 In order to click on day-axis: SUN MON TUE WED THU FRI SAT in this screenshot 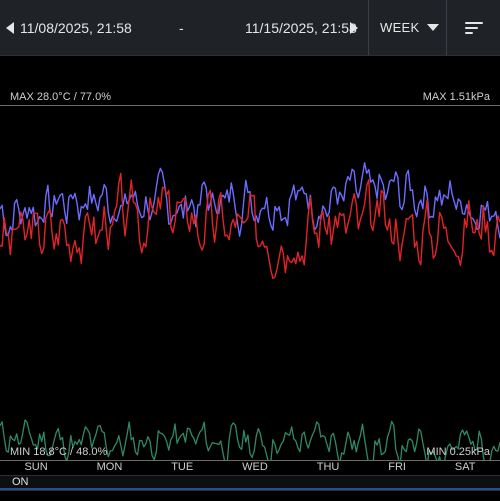, I will do `click(250, 468)`.